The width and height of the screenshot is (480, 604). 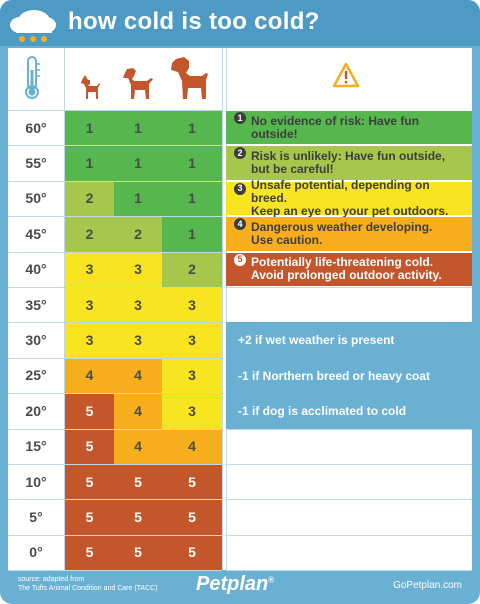 I want to click on legend-number-badge: 5, so click(x=240, y=259).